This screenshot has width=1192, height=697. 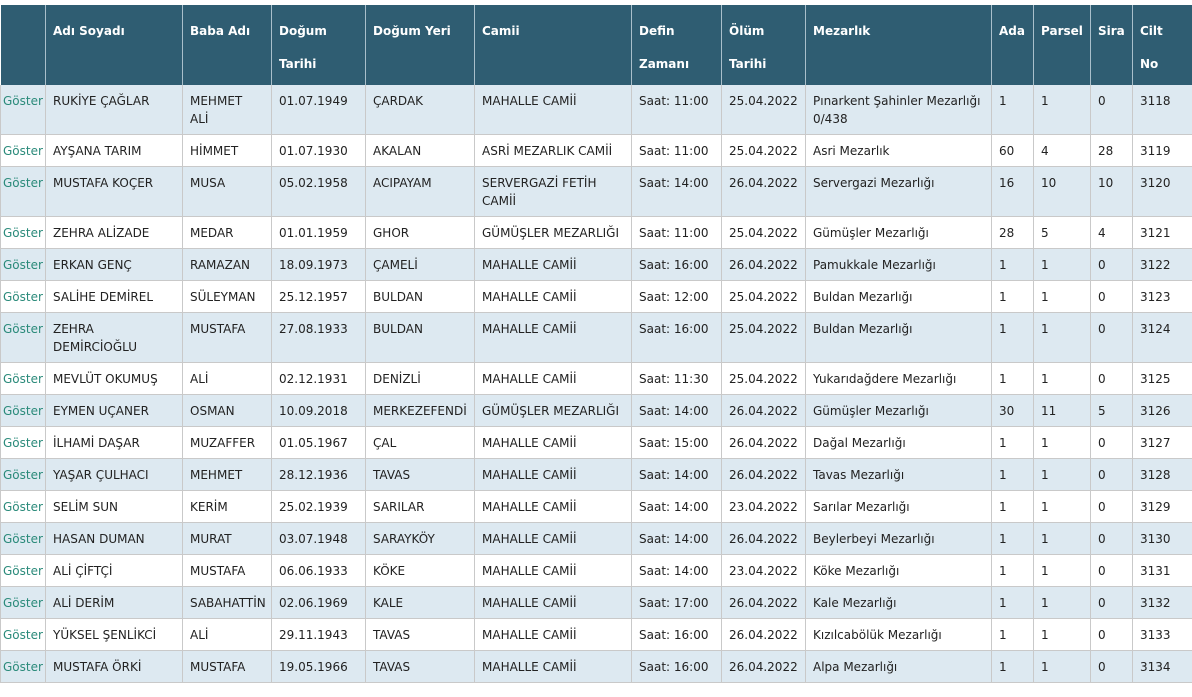 I want to click on table-cell: Buldan Mezarlığı, so click(x=898, y=296).